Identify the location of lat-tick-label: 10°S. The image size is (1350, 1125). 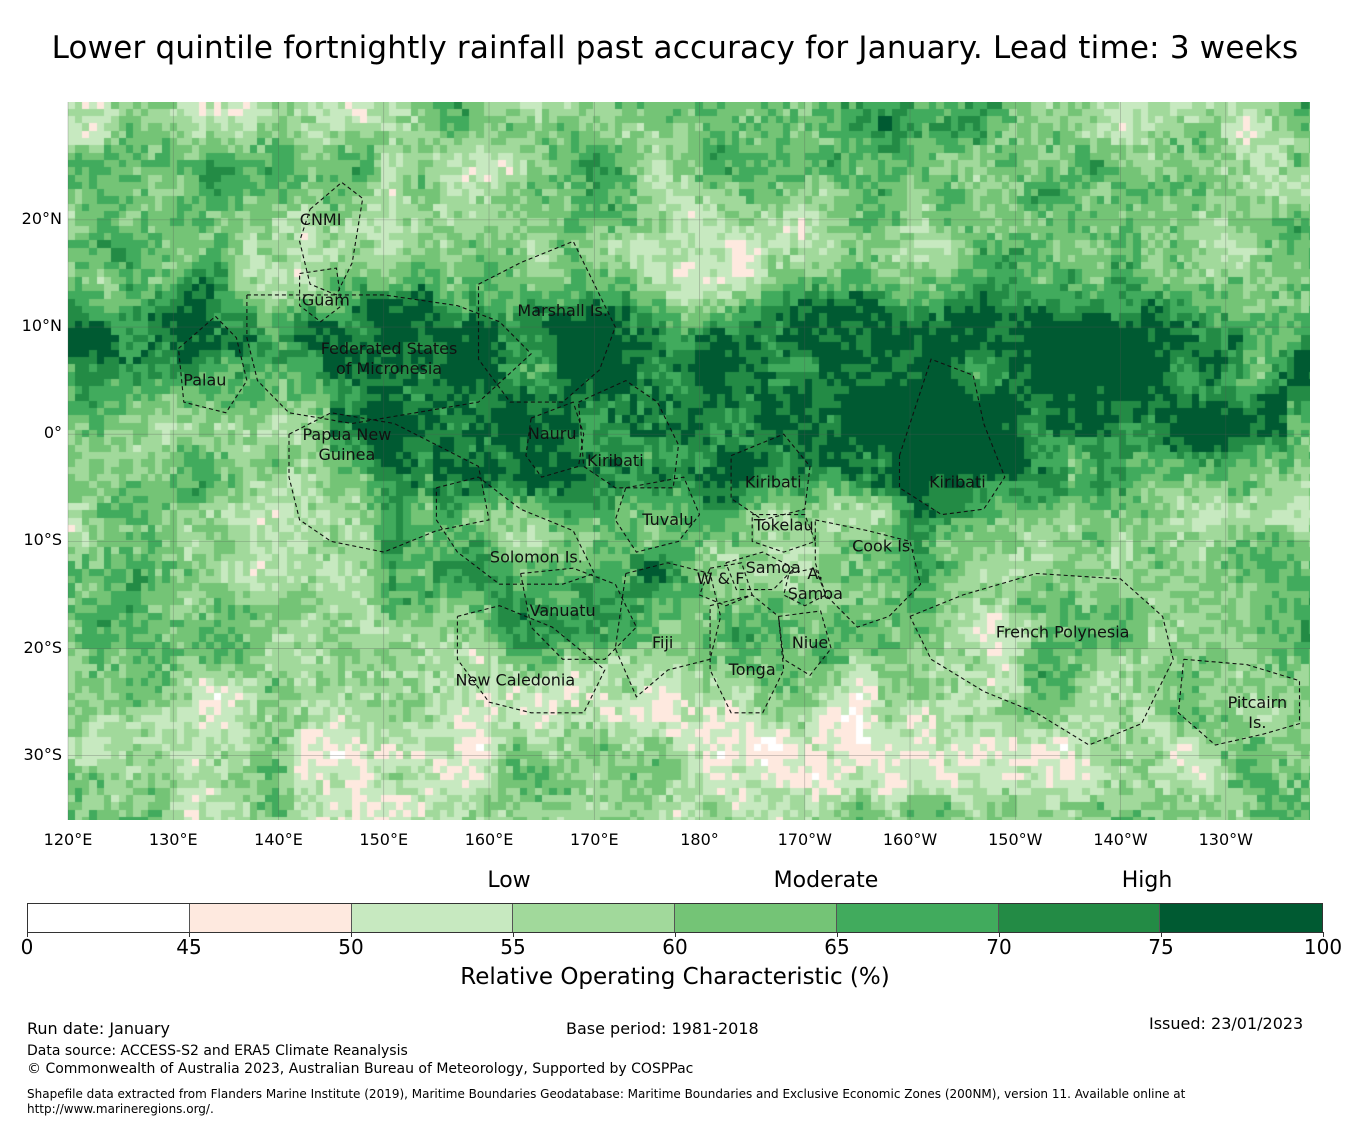
(42, 540).